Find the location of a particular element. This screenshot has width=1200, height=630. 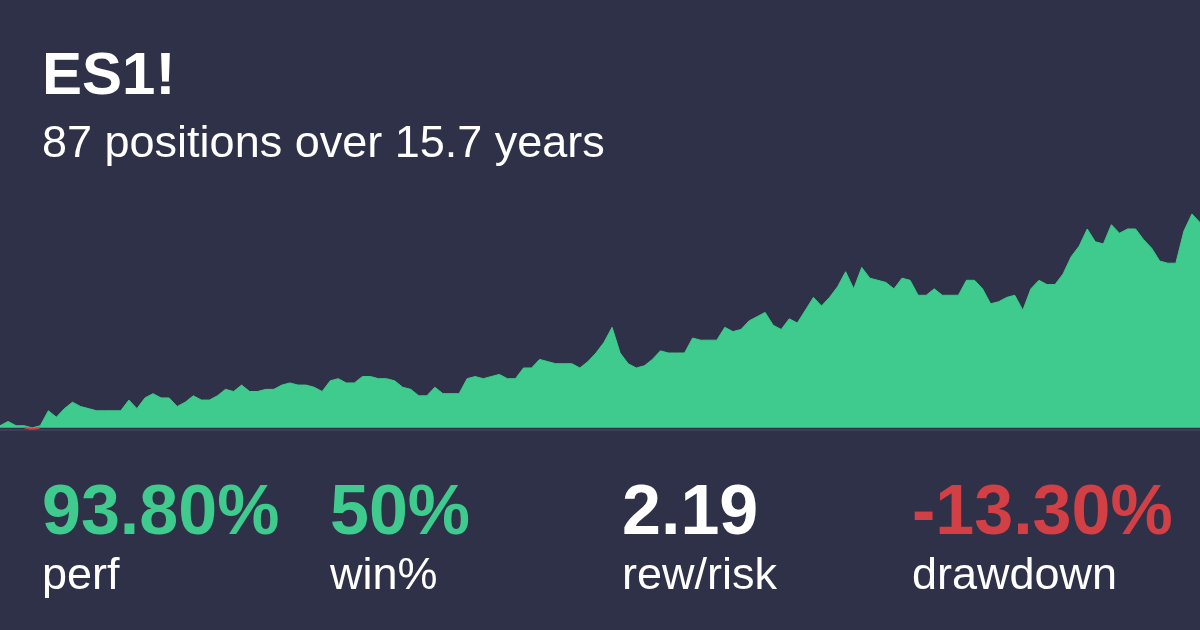

text: win% is located at coordinates (384, 573).